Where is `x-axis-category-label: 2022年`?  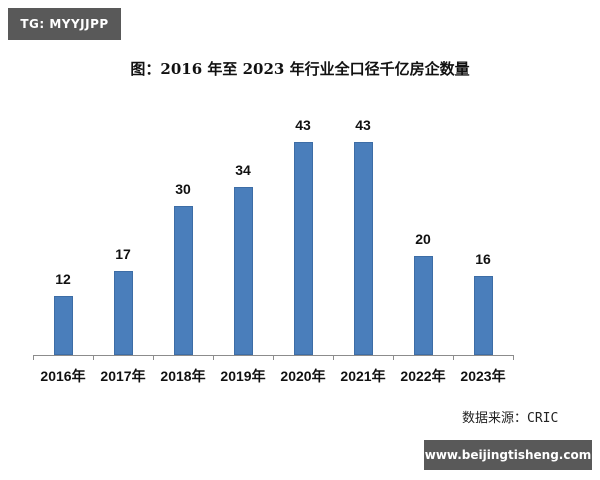
x-axis-category-label: 2022年 is located at coordinates (423, 376).